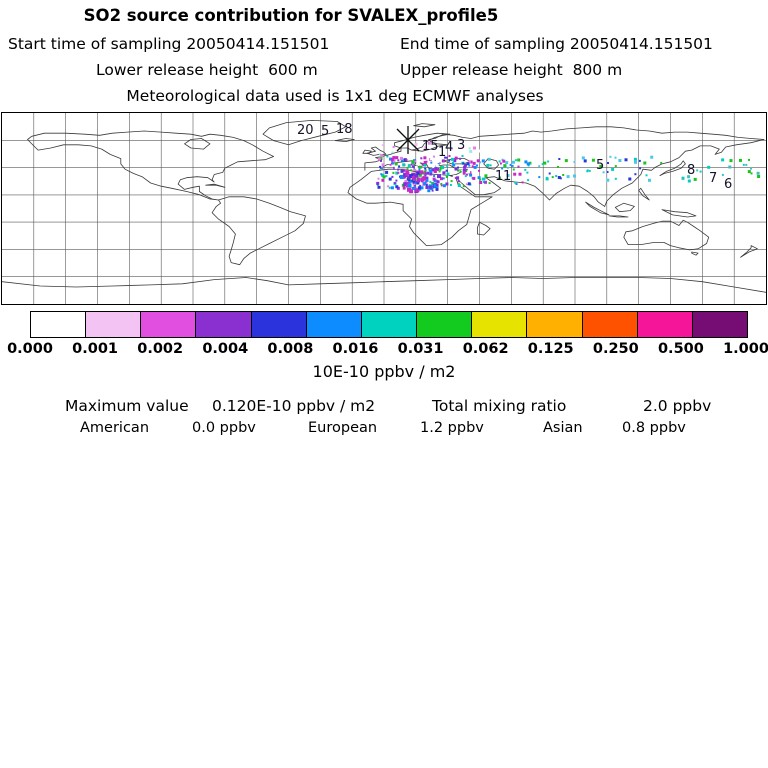 The width and height of the screenshot is (768, 768). Describe the element at coordinates (449, 147) in the screenshot. I see `map-annotation: 4` at that location.